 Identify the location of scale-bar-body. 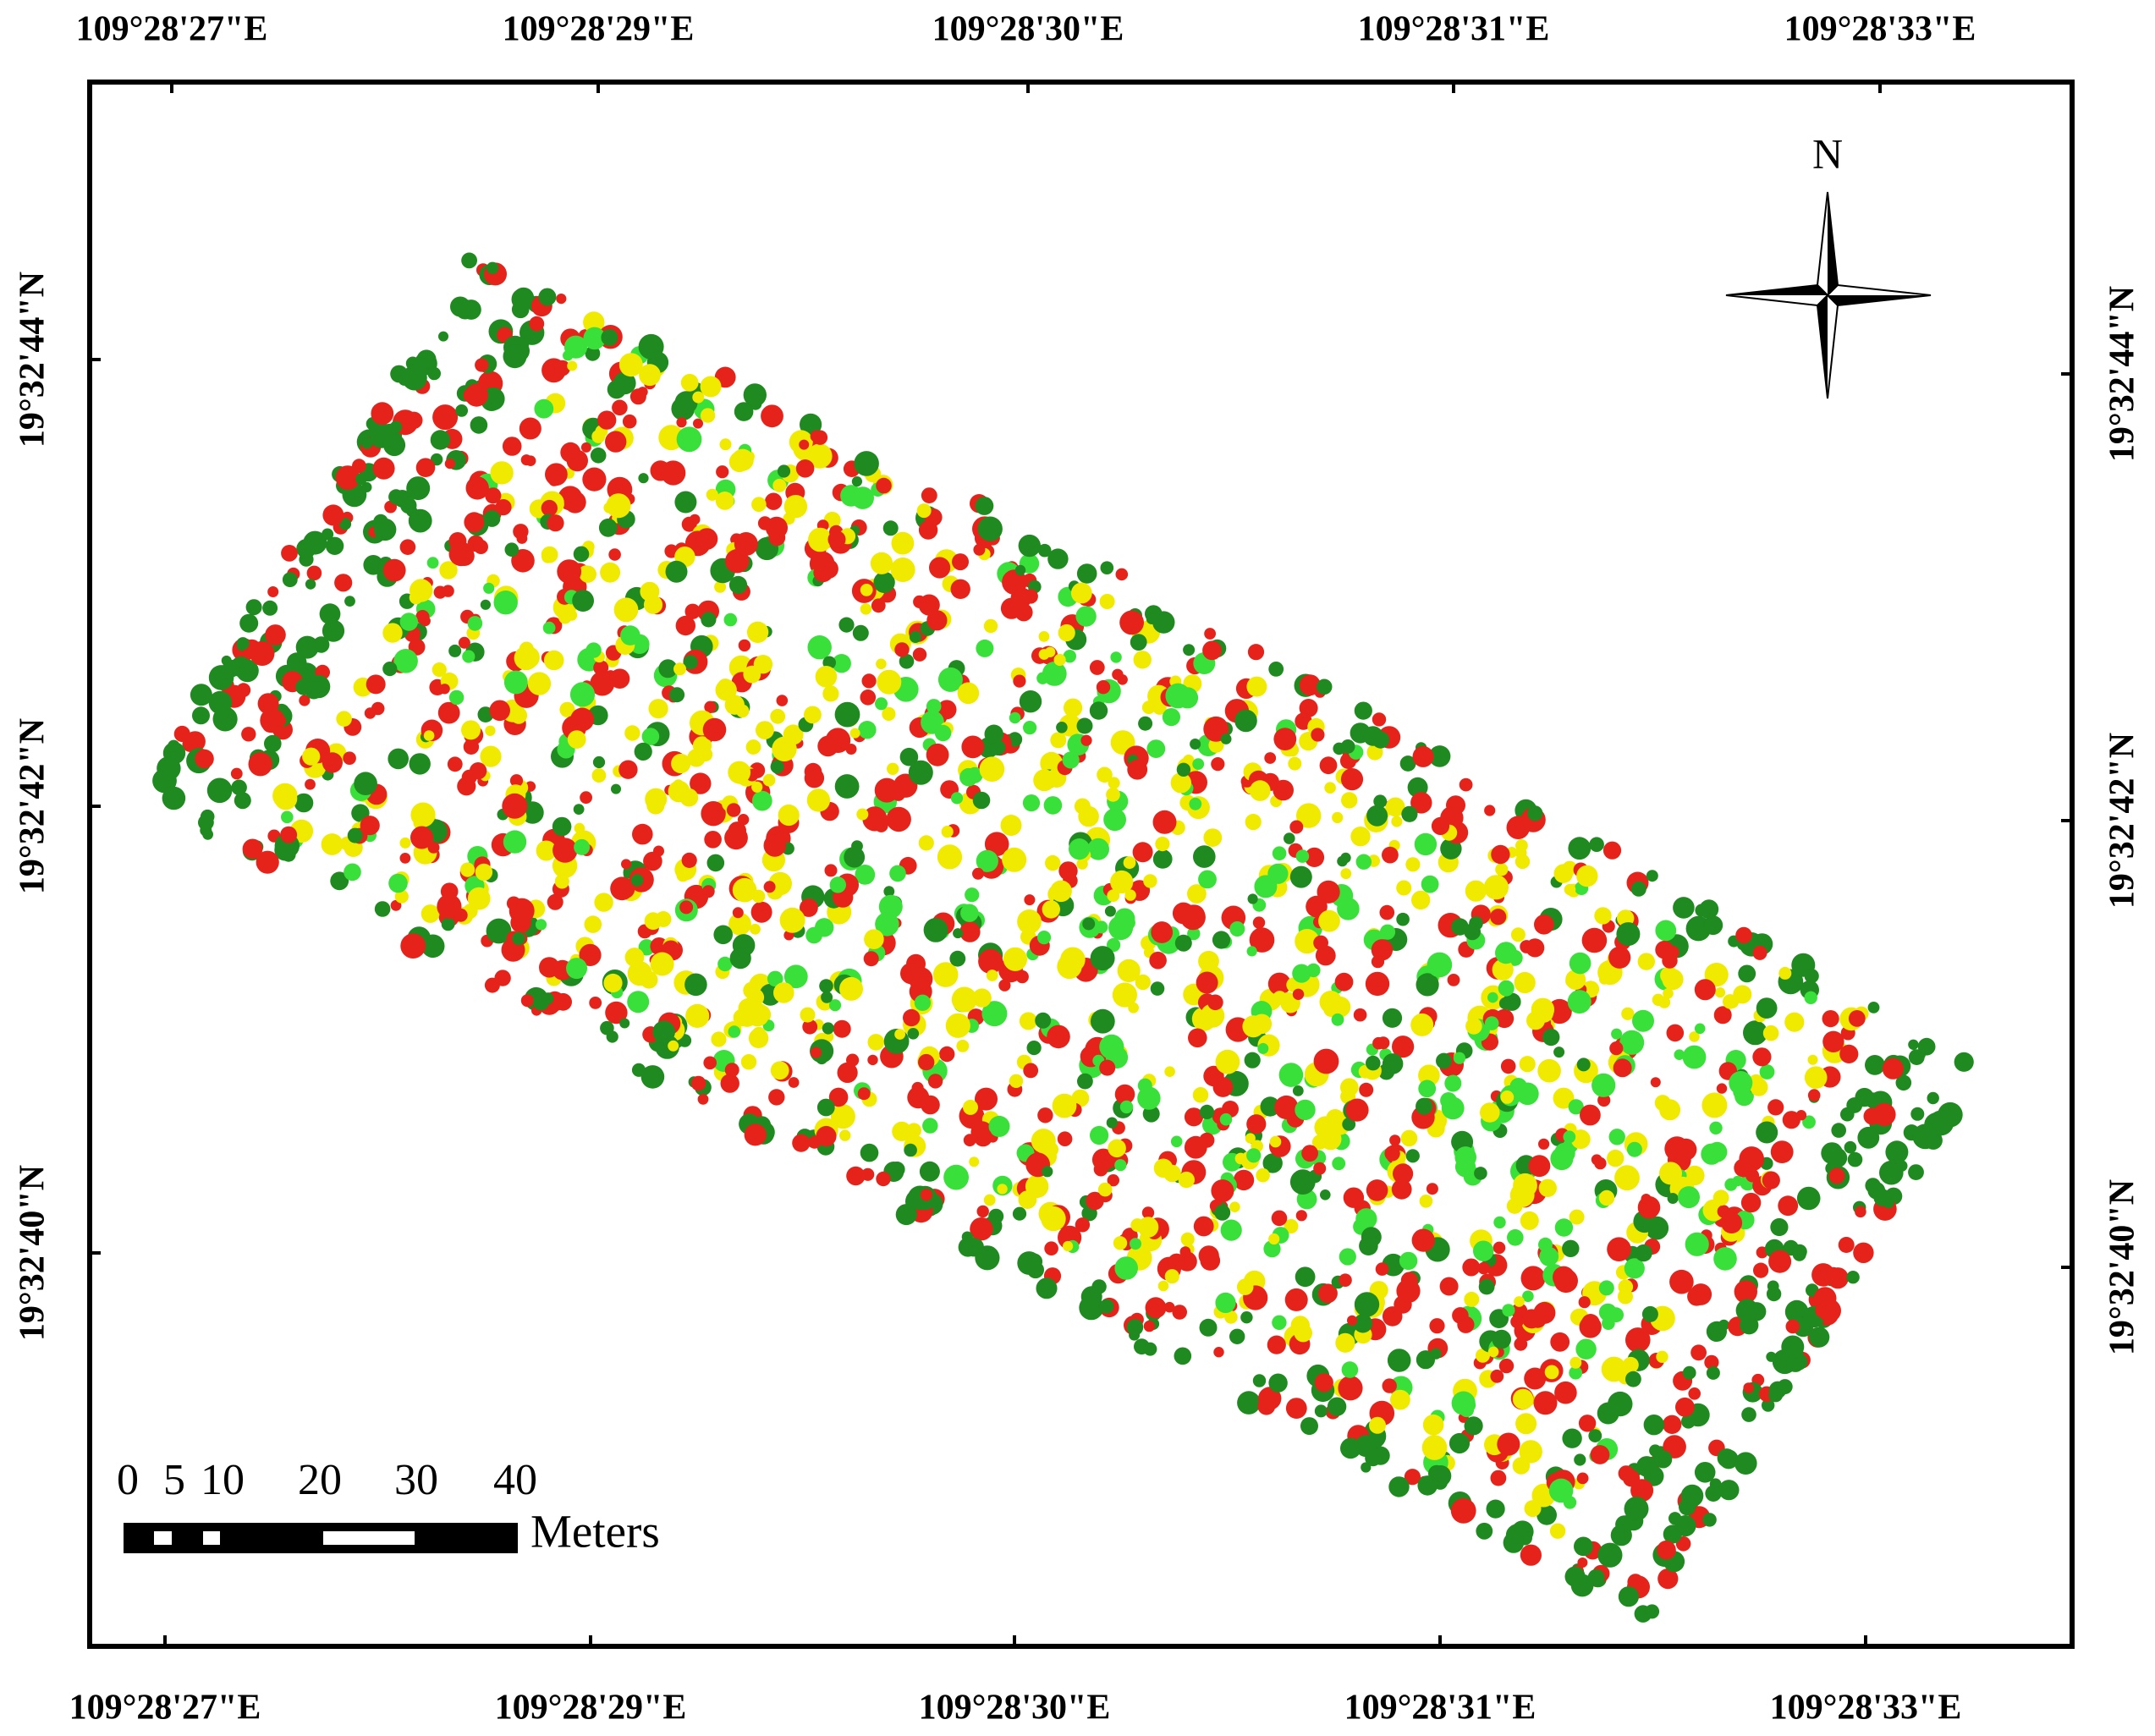
(321, 1538).